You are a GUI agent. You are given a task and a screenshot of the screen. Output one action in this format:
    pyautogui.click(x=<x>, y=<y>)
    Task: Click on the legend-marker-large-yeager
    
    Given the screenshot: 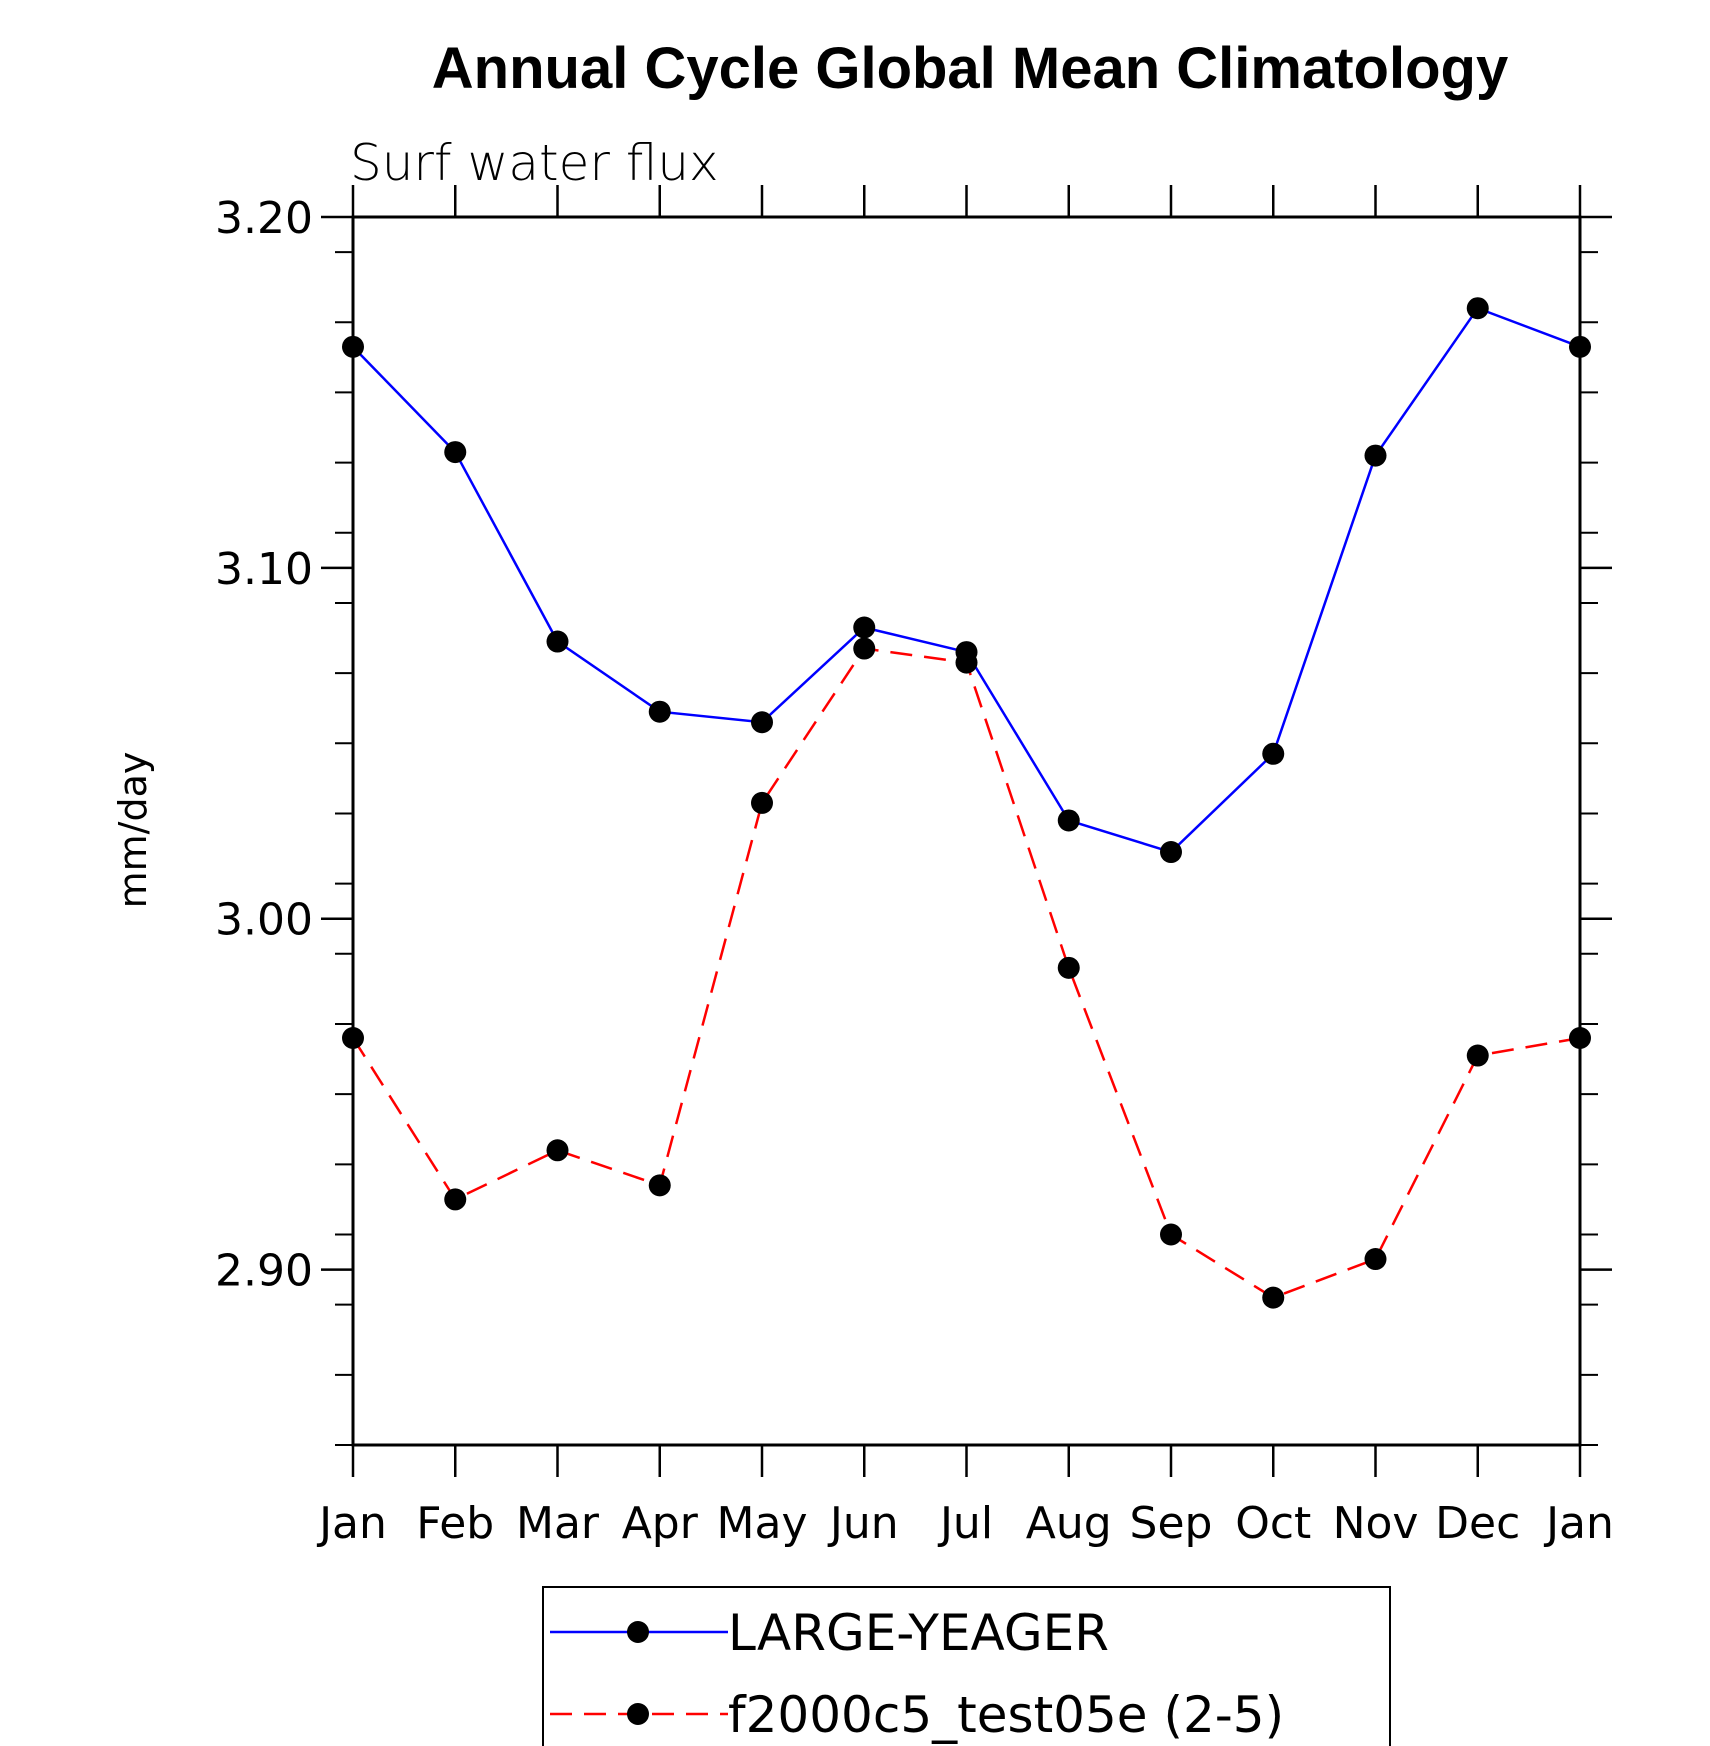 What is the action you would take?
    pyautogui.click(x=638, y=1632)
    